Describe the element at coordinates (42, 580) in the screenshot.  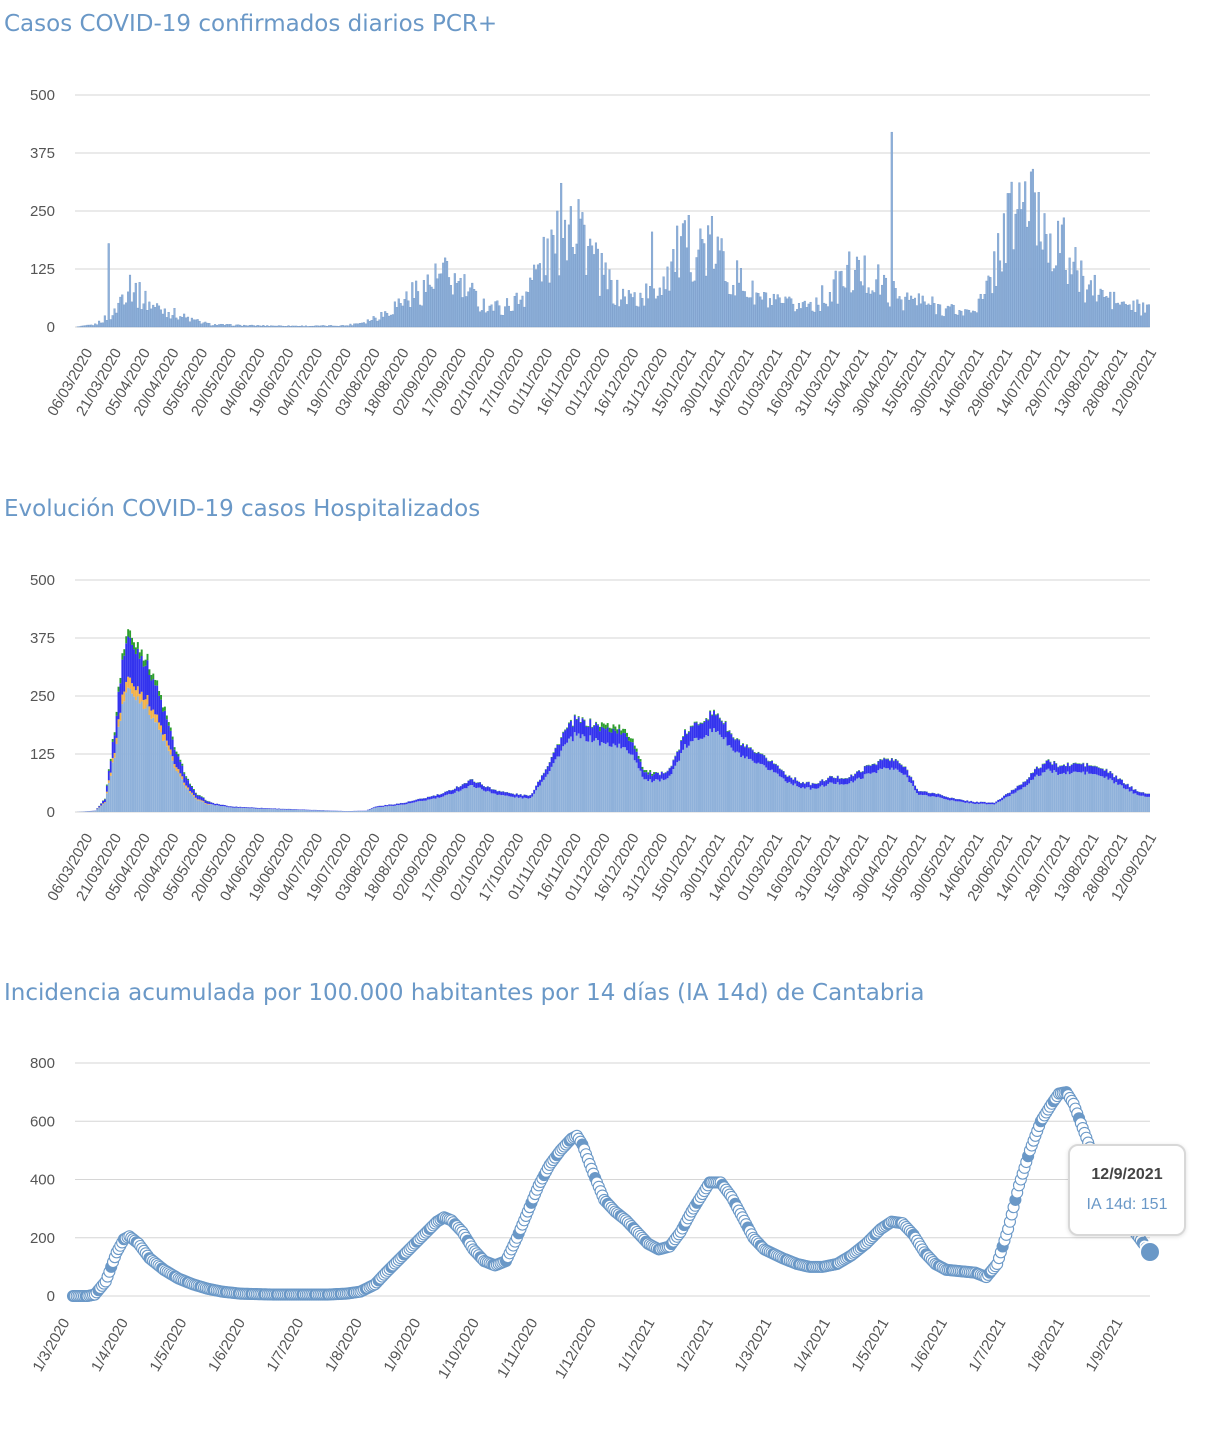
I see `y-tick-label: 500` at that location.